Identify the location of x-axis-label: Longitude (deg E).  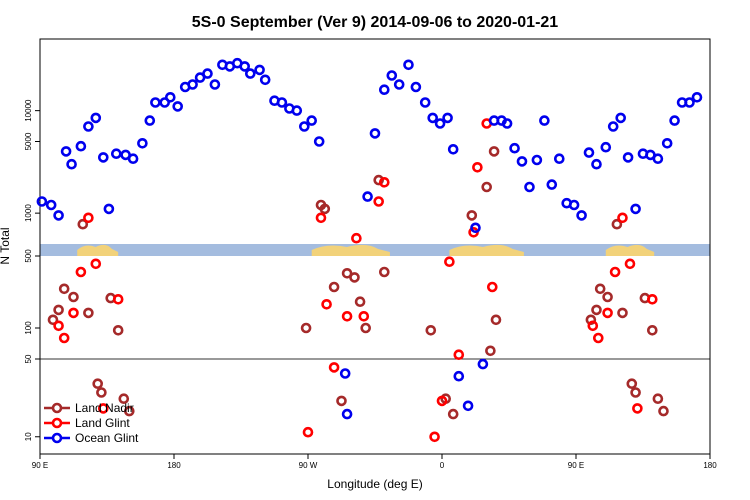
(374, 484).